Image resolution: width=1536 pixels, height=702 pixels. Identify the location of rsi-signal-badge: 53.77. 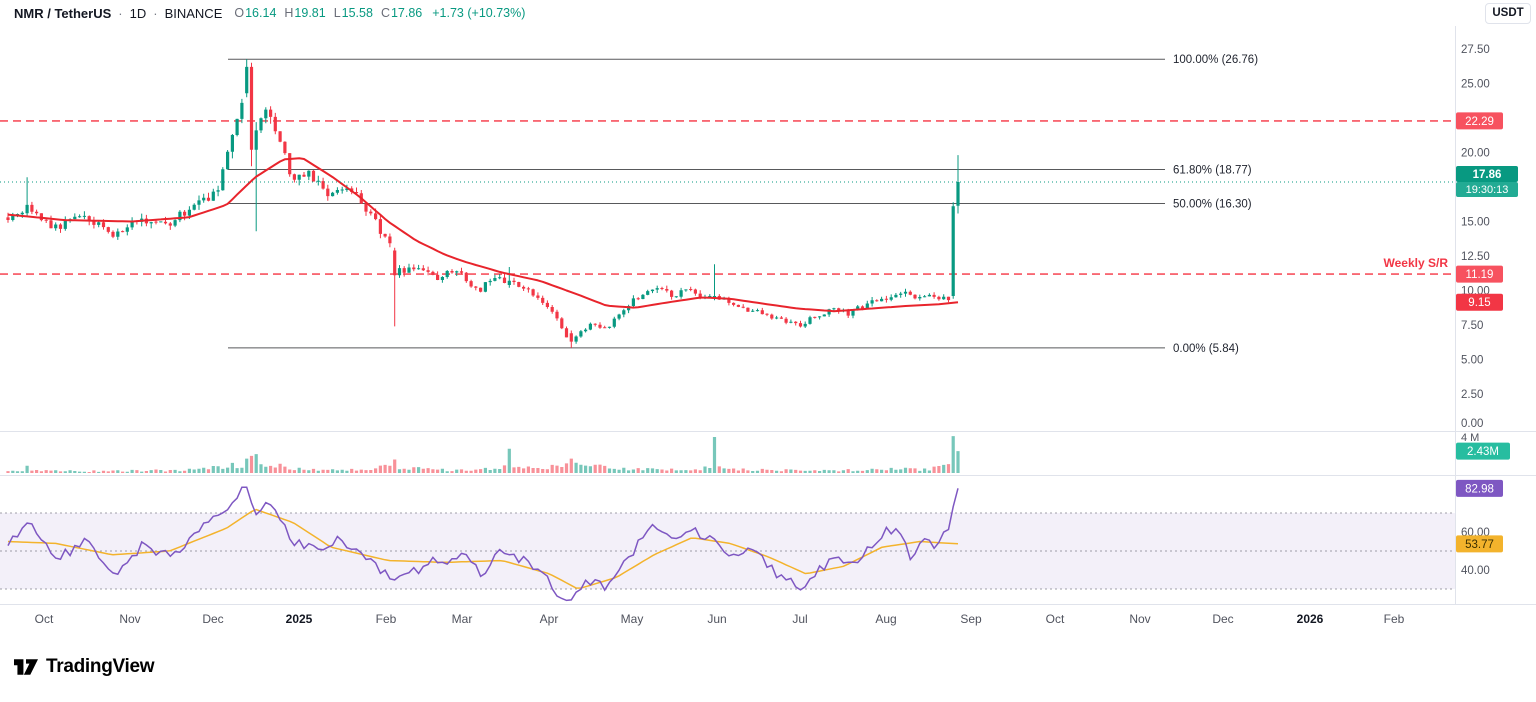
(1479, 545).